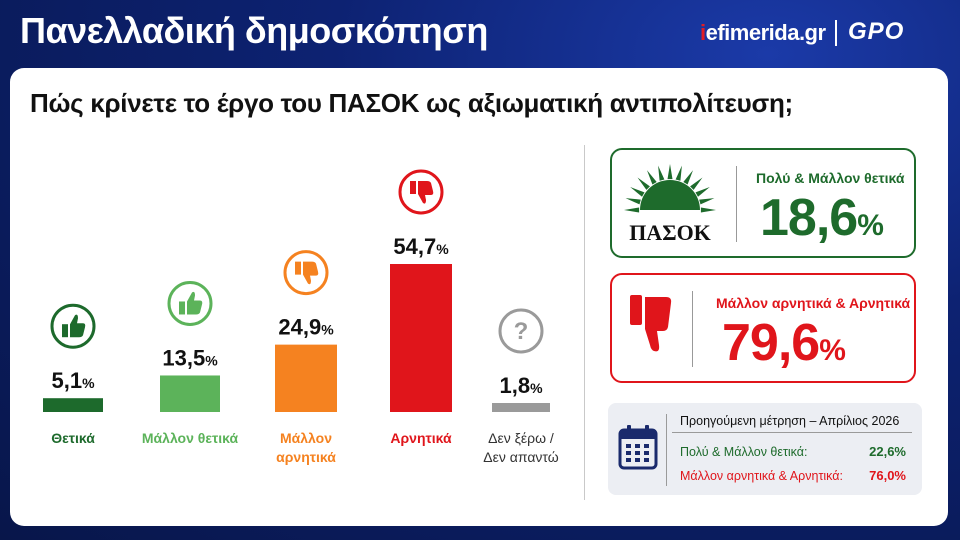 The height and width of the screenshot is (540, 960). I want to click on bar-value-label: 54,7%, so click(421, 246).